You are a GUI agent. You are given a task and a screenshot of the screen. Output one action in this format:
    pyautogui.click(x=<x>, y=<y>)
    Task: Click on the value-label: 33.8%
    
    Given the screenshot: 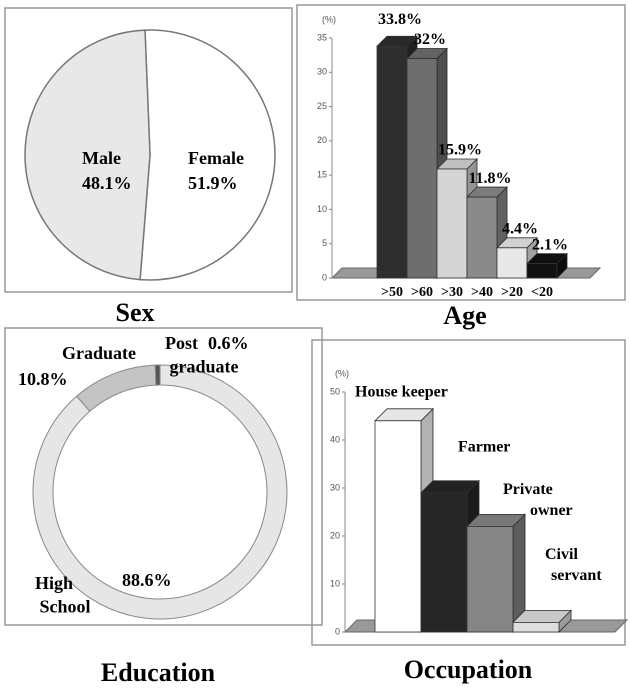 What is the action you would take?
    pyautogui.click(x=400, y=19)
    